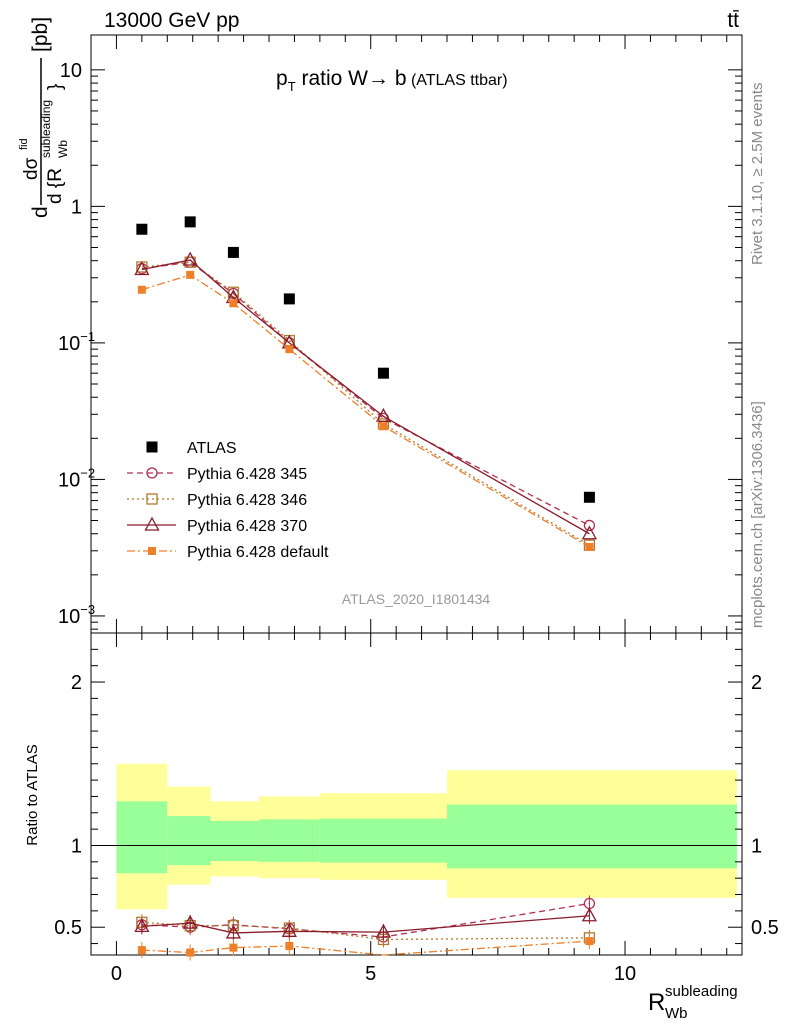 The image size is (786, 1024). Describe the element at coordinates (76, 207) in the screenshot. I see `main-y-tick-label: 1` at that location.